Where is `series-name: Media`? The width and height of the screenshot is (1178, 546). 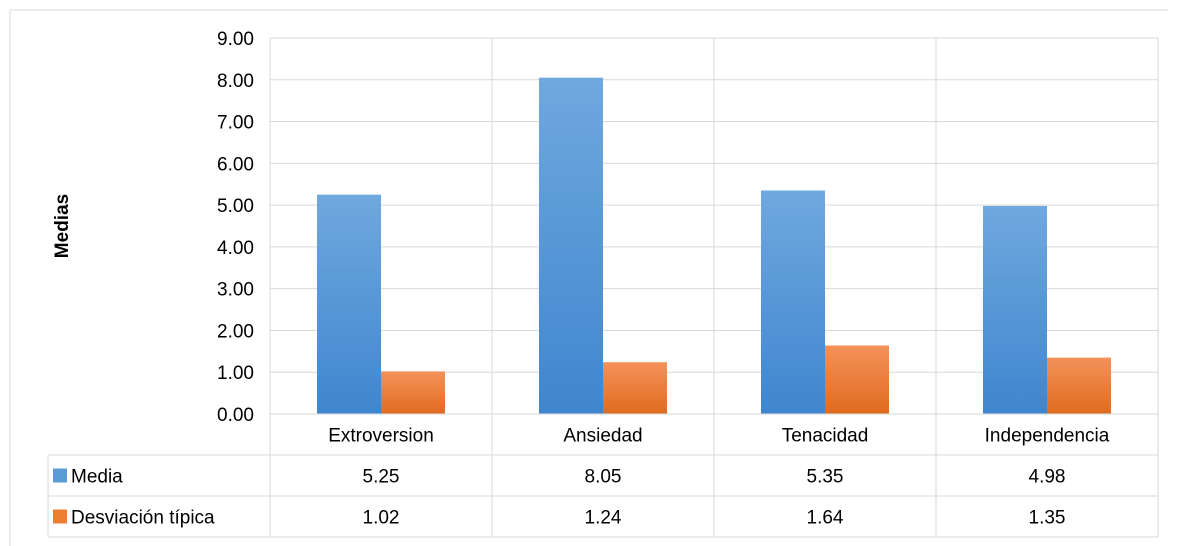
series-name: Media is located at coordinates (97, 477).